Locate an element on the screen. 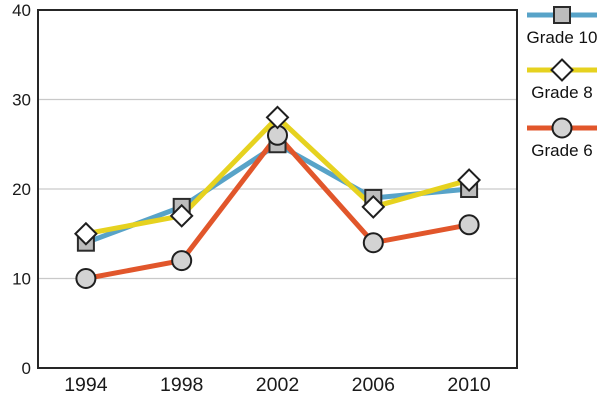  y-tick-label: 20 is located at coordinates (21, 189).